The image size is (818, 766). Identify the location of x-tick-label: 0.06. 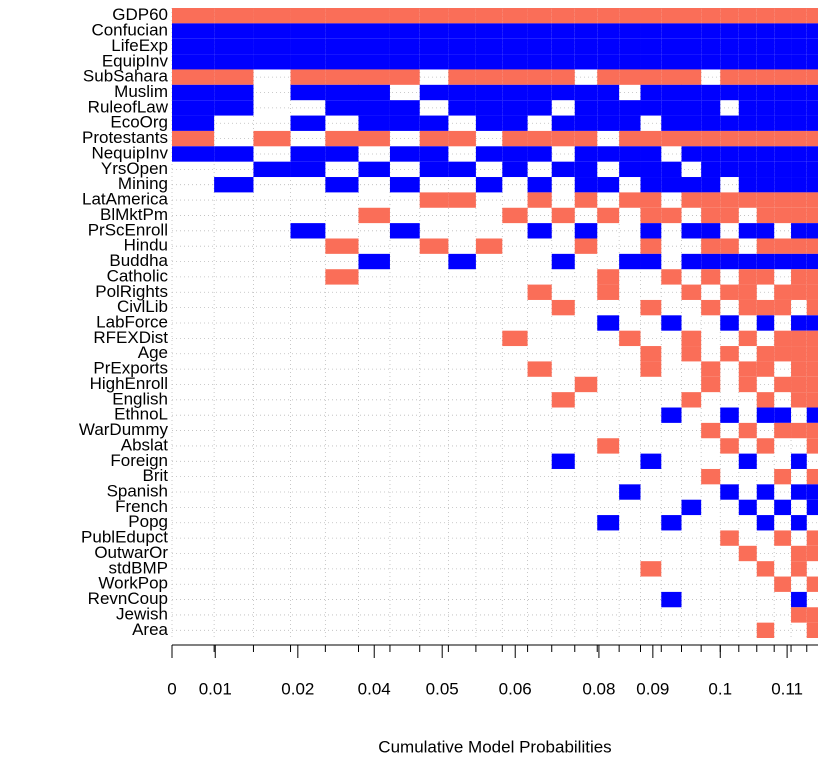
(515, 688).